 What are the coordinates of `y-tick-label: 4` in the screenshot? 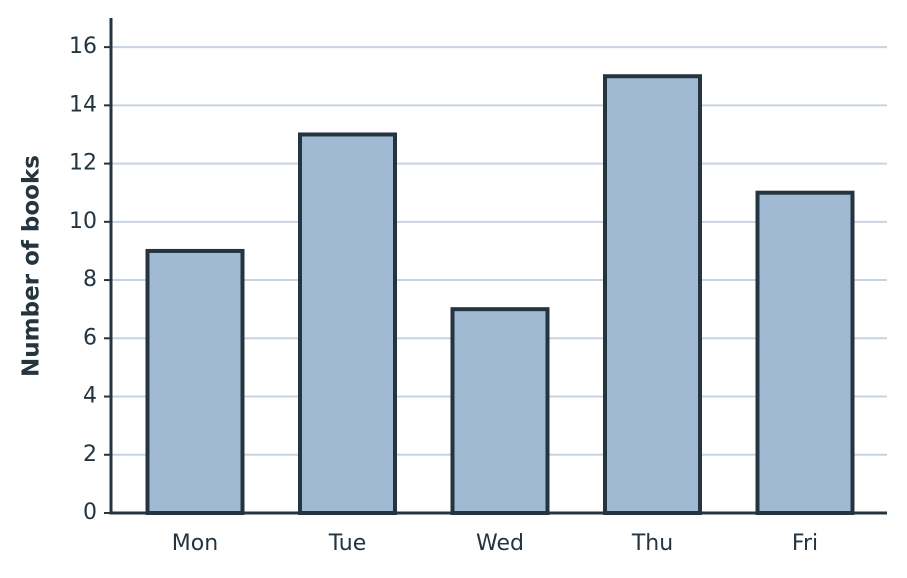 It's located at (90, 396).